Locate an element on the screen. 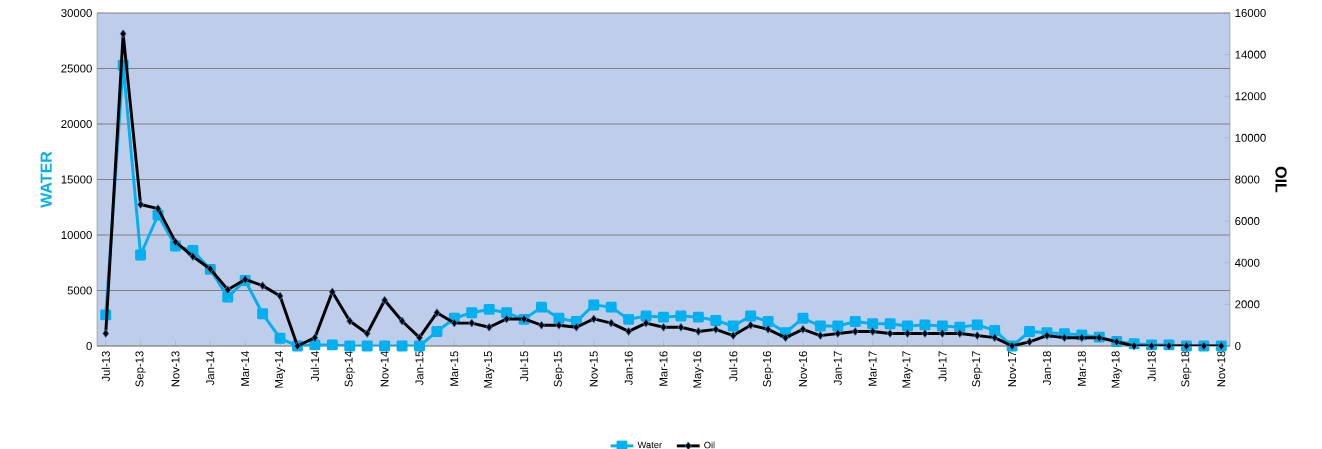 This screenshot has width=1322, height=449. y-tick-label: 20000 is located at coordinates (76, 123).